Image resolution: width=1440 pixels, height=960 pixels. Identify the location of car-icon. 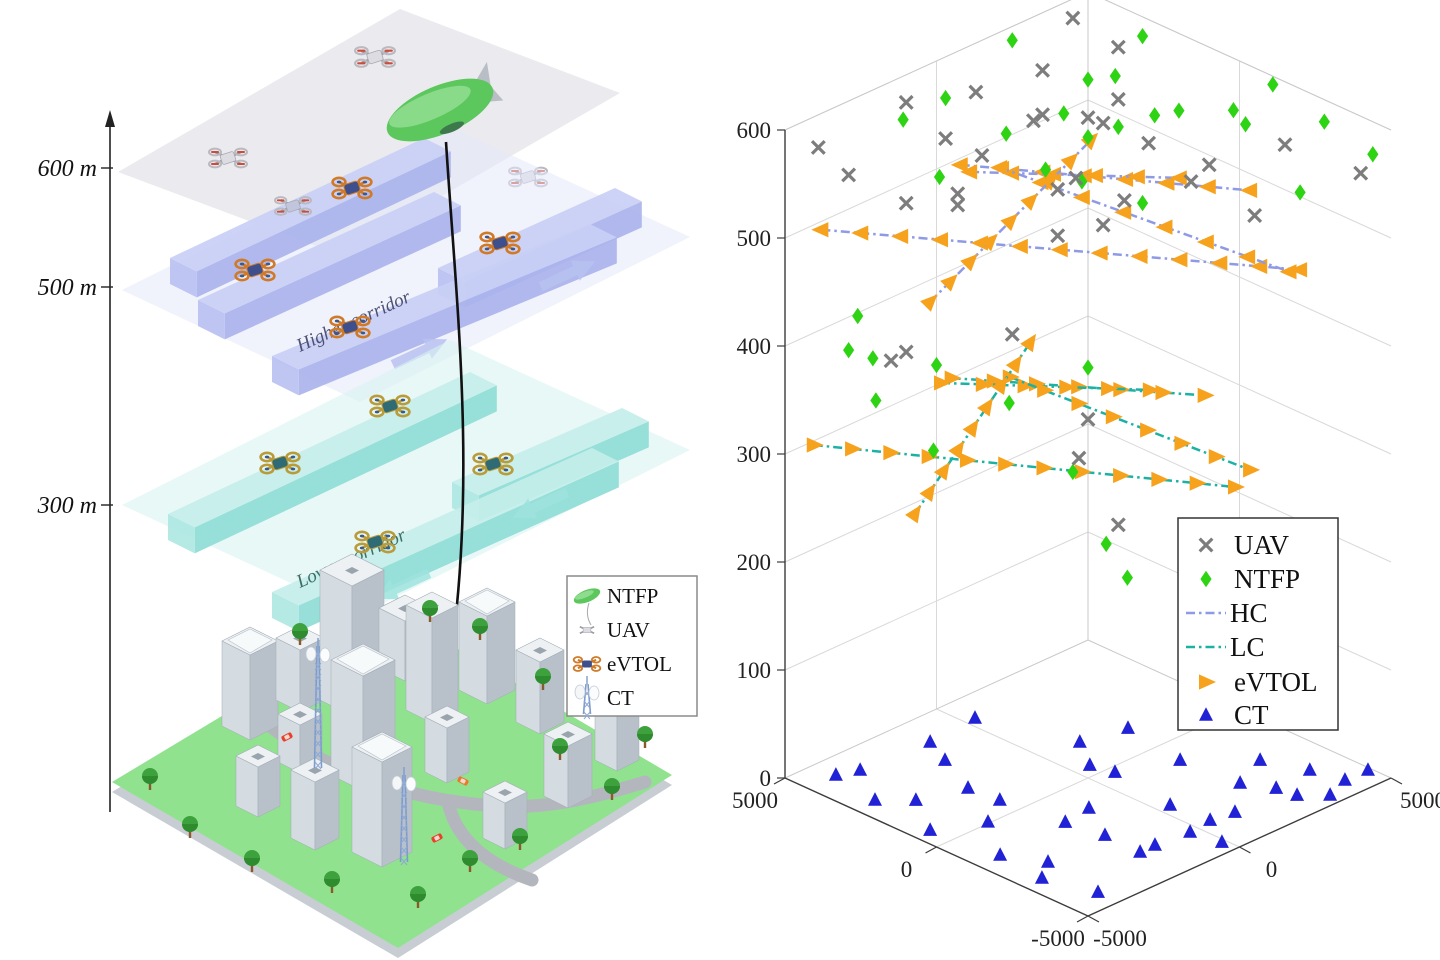
(287, 737).